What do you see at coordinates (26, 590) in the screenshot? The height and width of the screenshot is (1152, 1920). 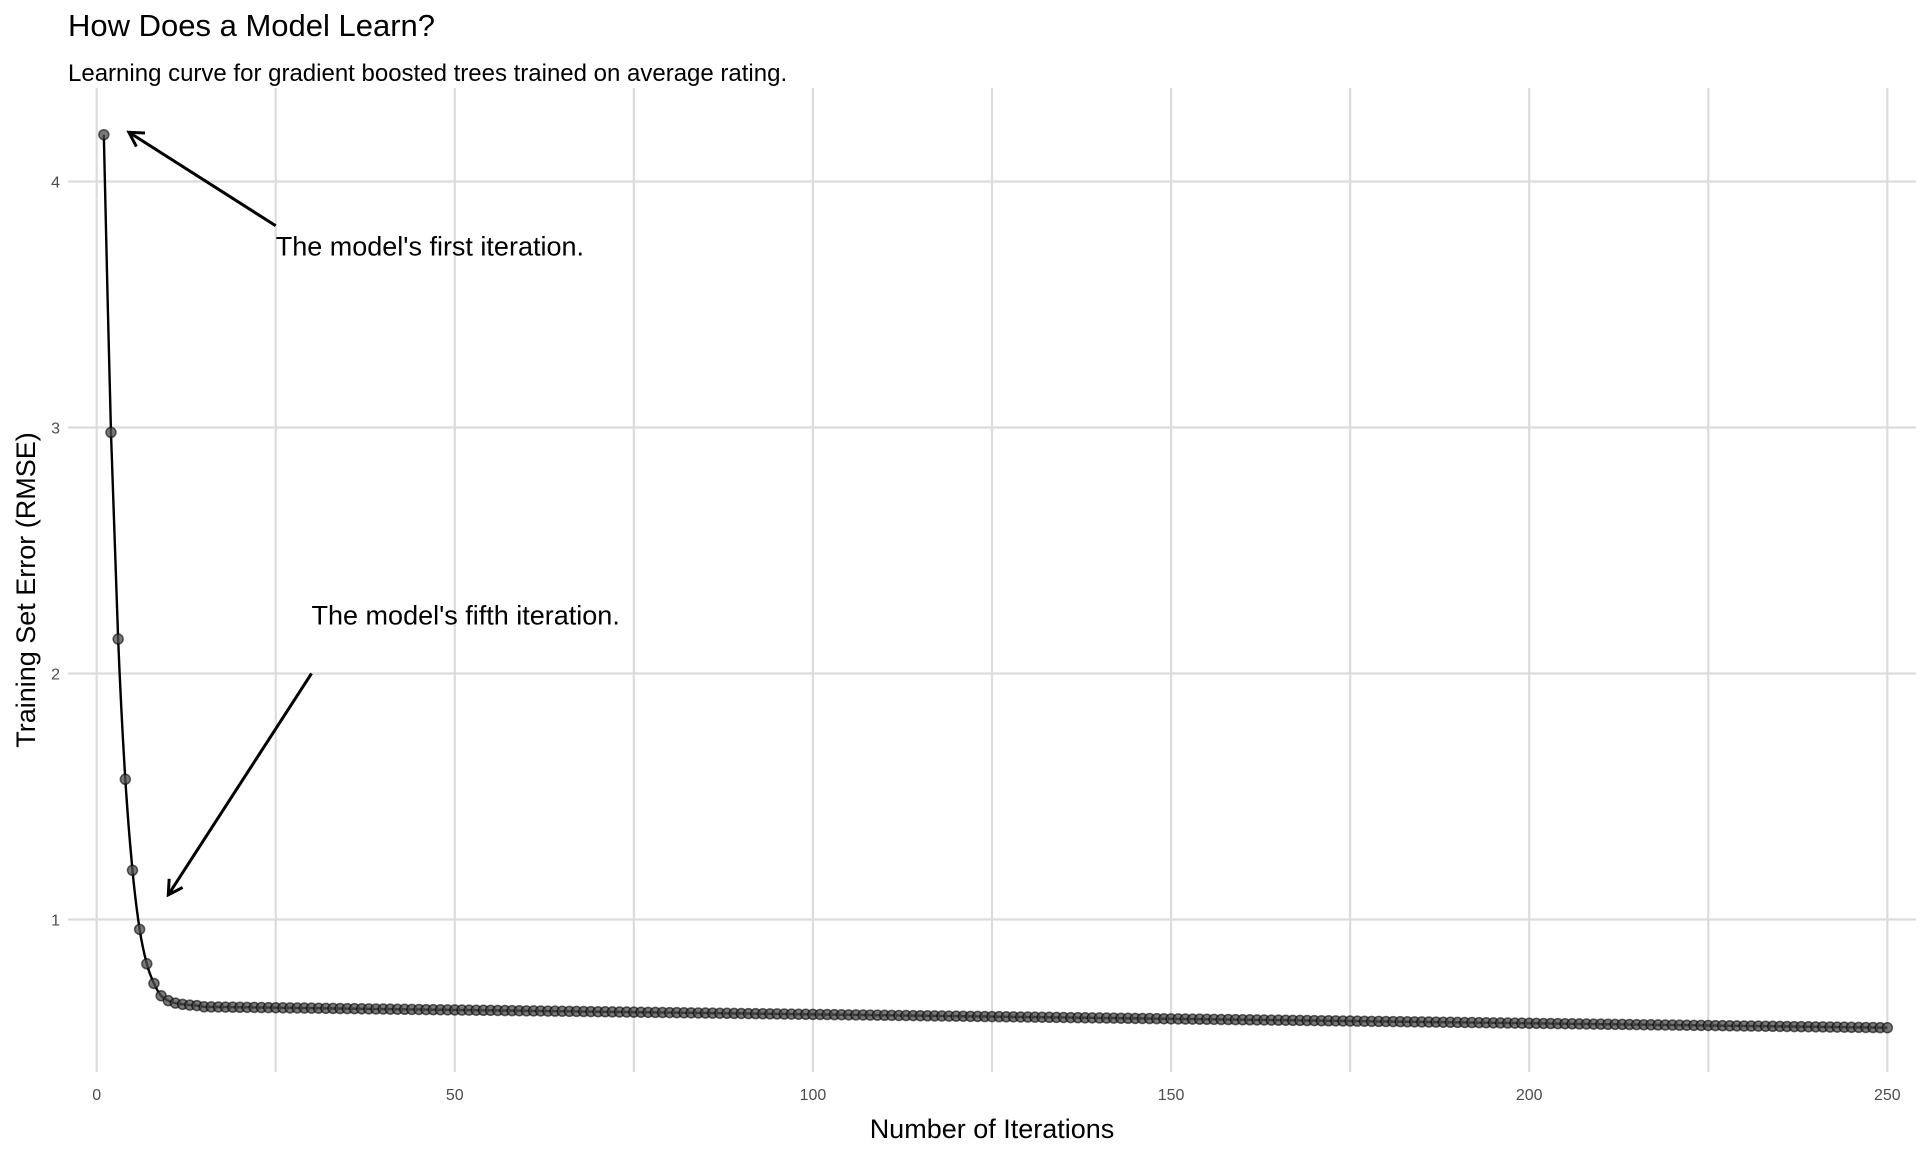 I see `y-axis-title: Training Set Error (RMSE)` at bounding box center [26, 590].